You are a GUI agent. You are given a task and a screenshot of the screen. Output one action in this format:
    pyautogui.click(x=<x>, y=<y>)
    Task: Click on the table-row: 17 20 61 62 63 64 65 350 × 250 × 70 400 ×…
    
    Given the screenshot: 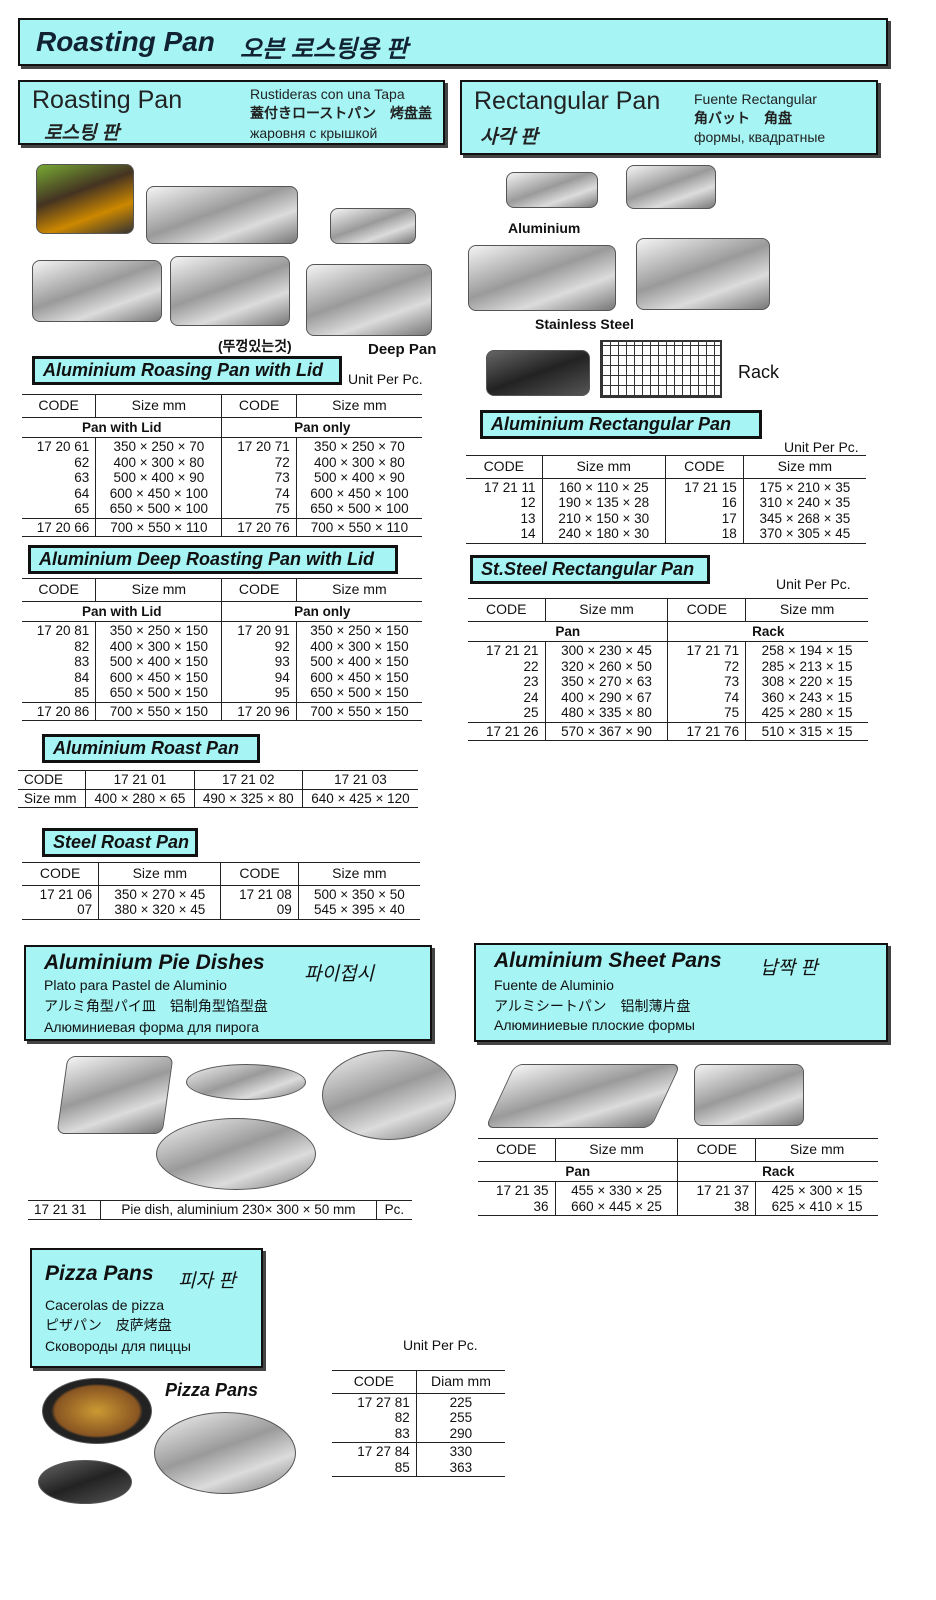 What is the action you would take?
    pyautogui.click(x=222, y=477)
    